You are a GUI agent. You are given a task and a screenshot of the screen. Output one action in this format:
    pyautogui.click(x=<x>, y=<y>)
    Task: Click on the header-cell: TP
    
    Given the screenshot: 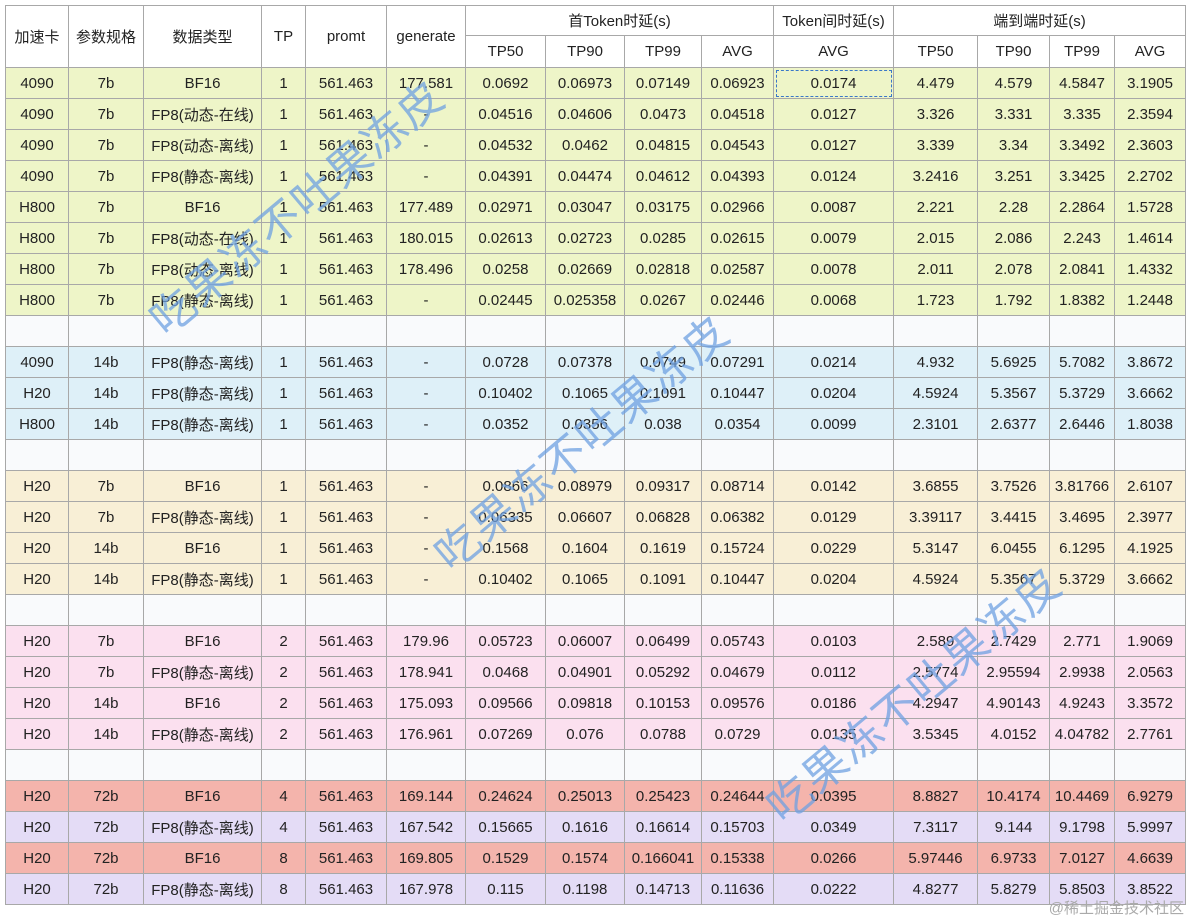 What is the action you would take?
    pyautogui.click(x=283, y=36)
    